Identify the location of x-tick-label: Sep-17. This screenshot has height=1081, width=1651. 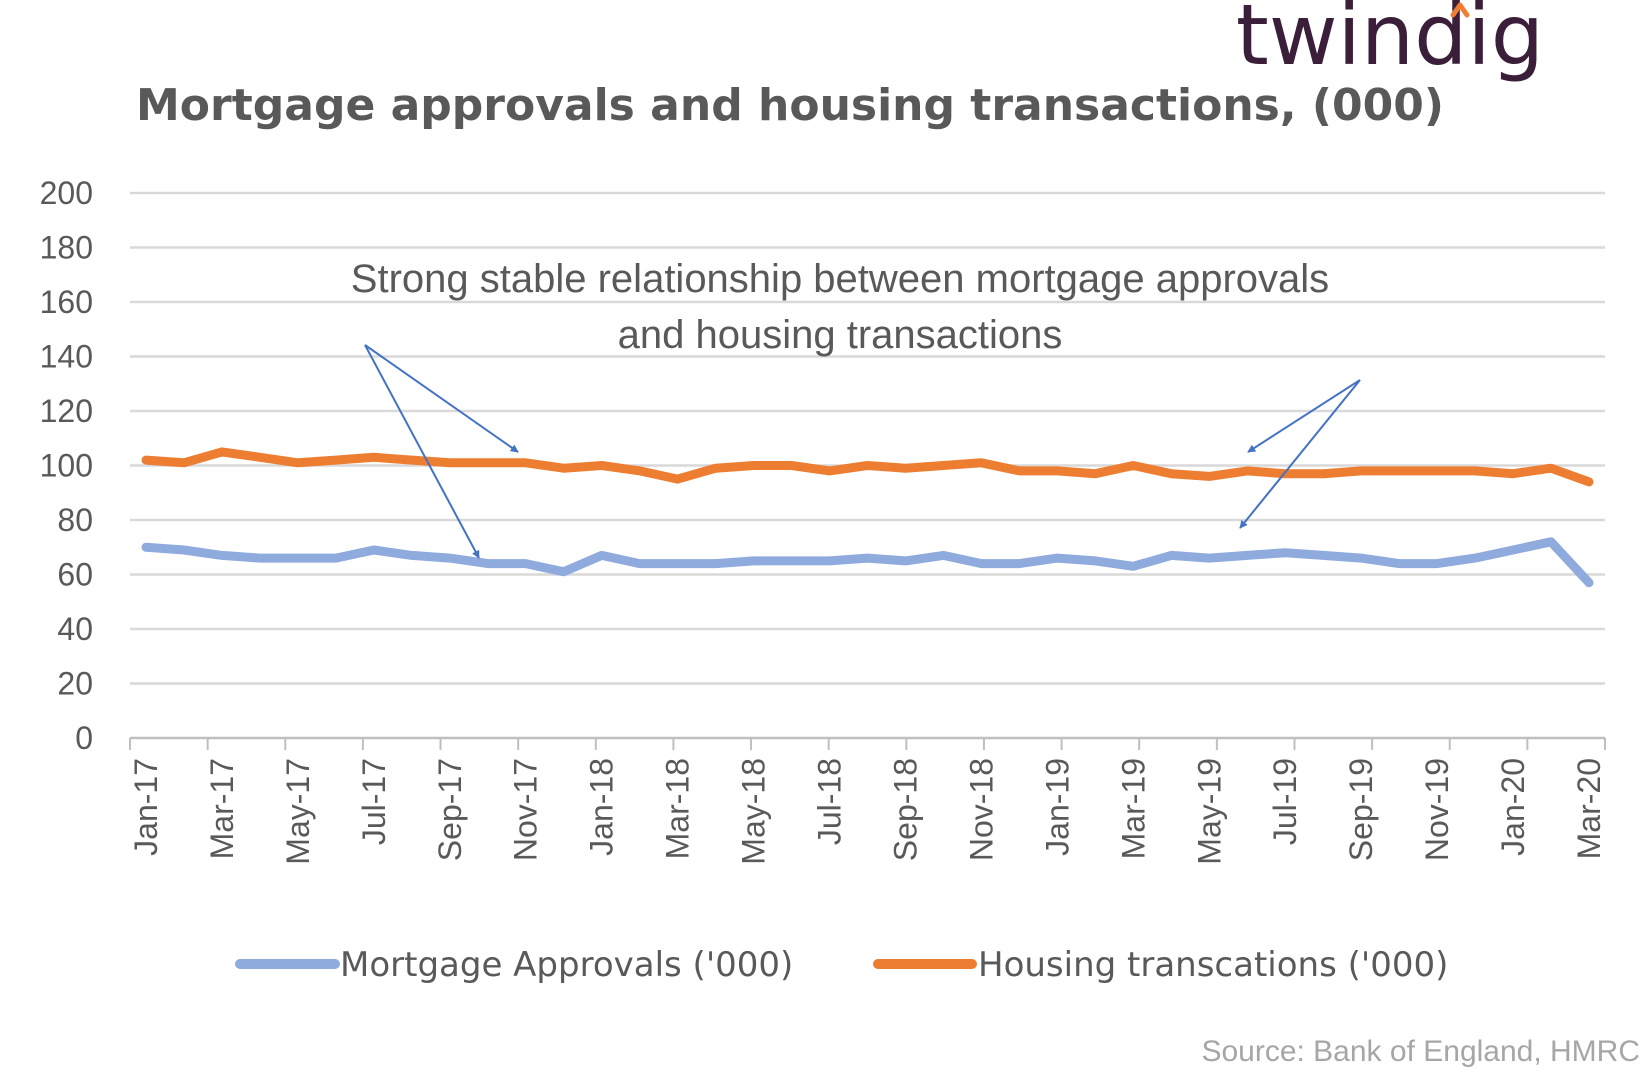
(450, 809).